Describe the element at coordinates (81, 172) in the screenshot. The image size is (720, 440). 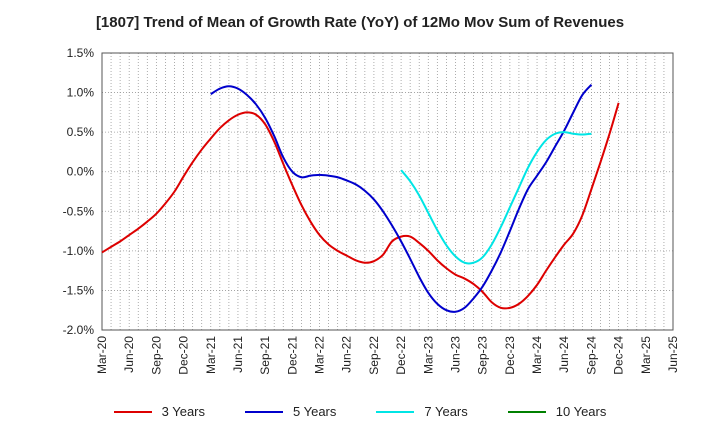
I see `y-tick-label: 0.0%` at that location.